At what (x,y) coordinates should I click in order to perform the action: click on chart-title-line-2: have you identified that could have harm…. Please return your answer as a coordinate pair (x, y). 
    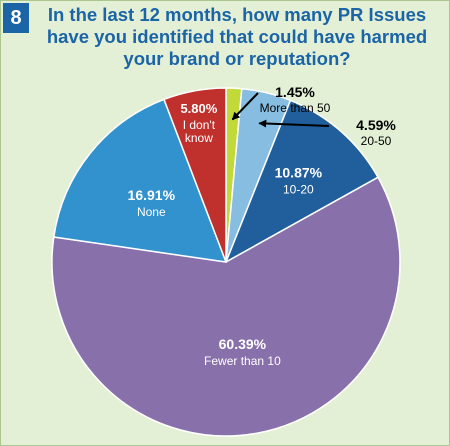
    Looking at the image, I should click on (237, 36).